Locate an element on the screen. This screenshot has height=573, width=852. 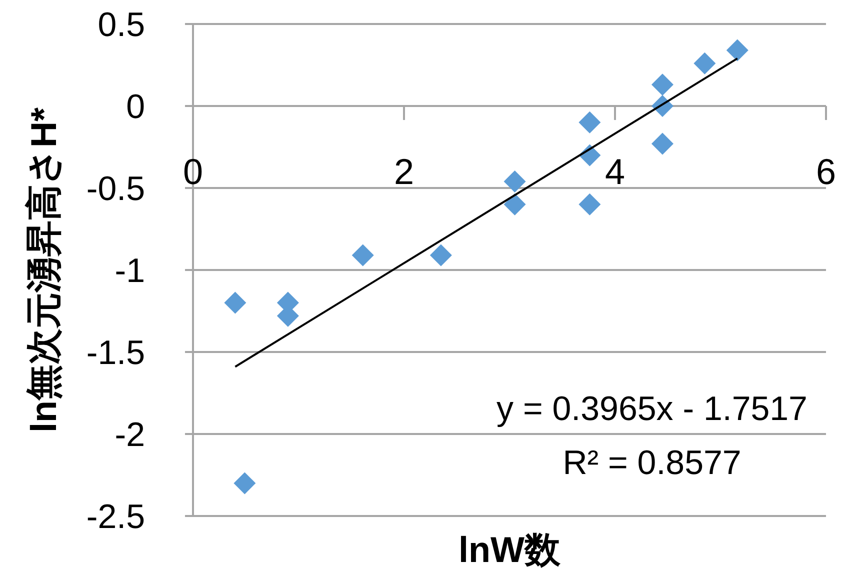
x-tick-label: 0 is located at coordinates (193, 171).